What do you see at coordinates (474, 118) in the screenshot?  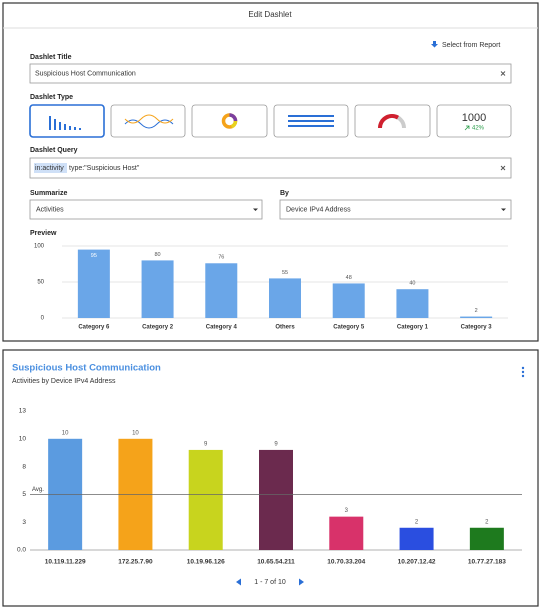 I see `number-value: 1000` at bounding box center [474, 118].